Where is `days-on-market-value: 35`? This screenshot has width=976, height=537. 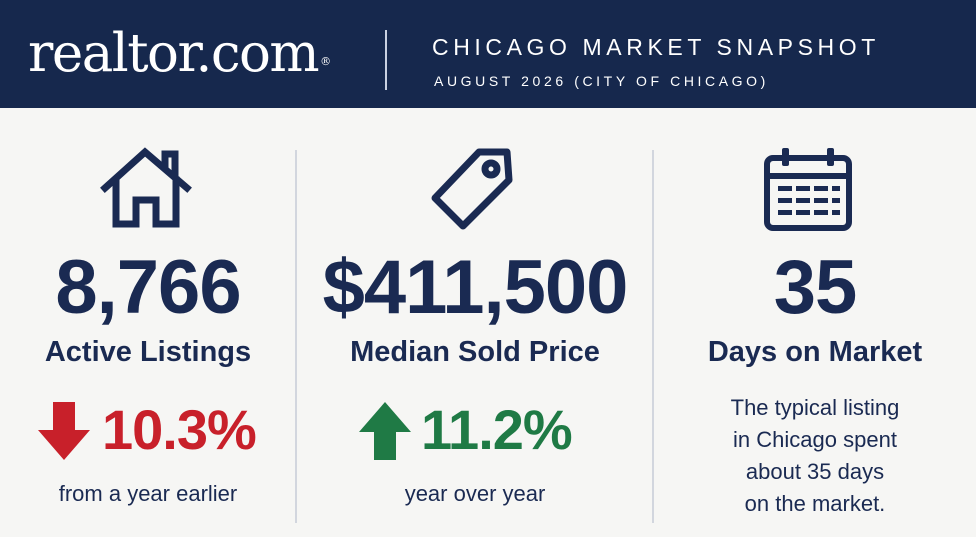
days-on-market-value: 35 is located at coordinates (815, 287).